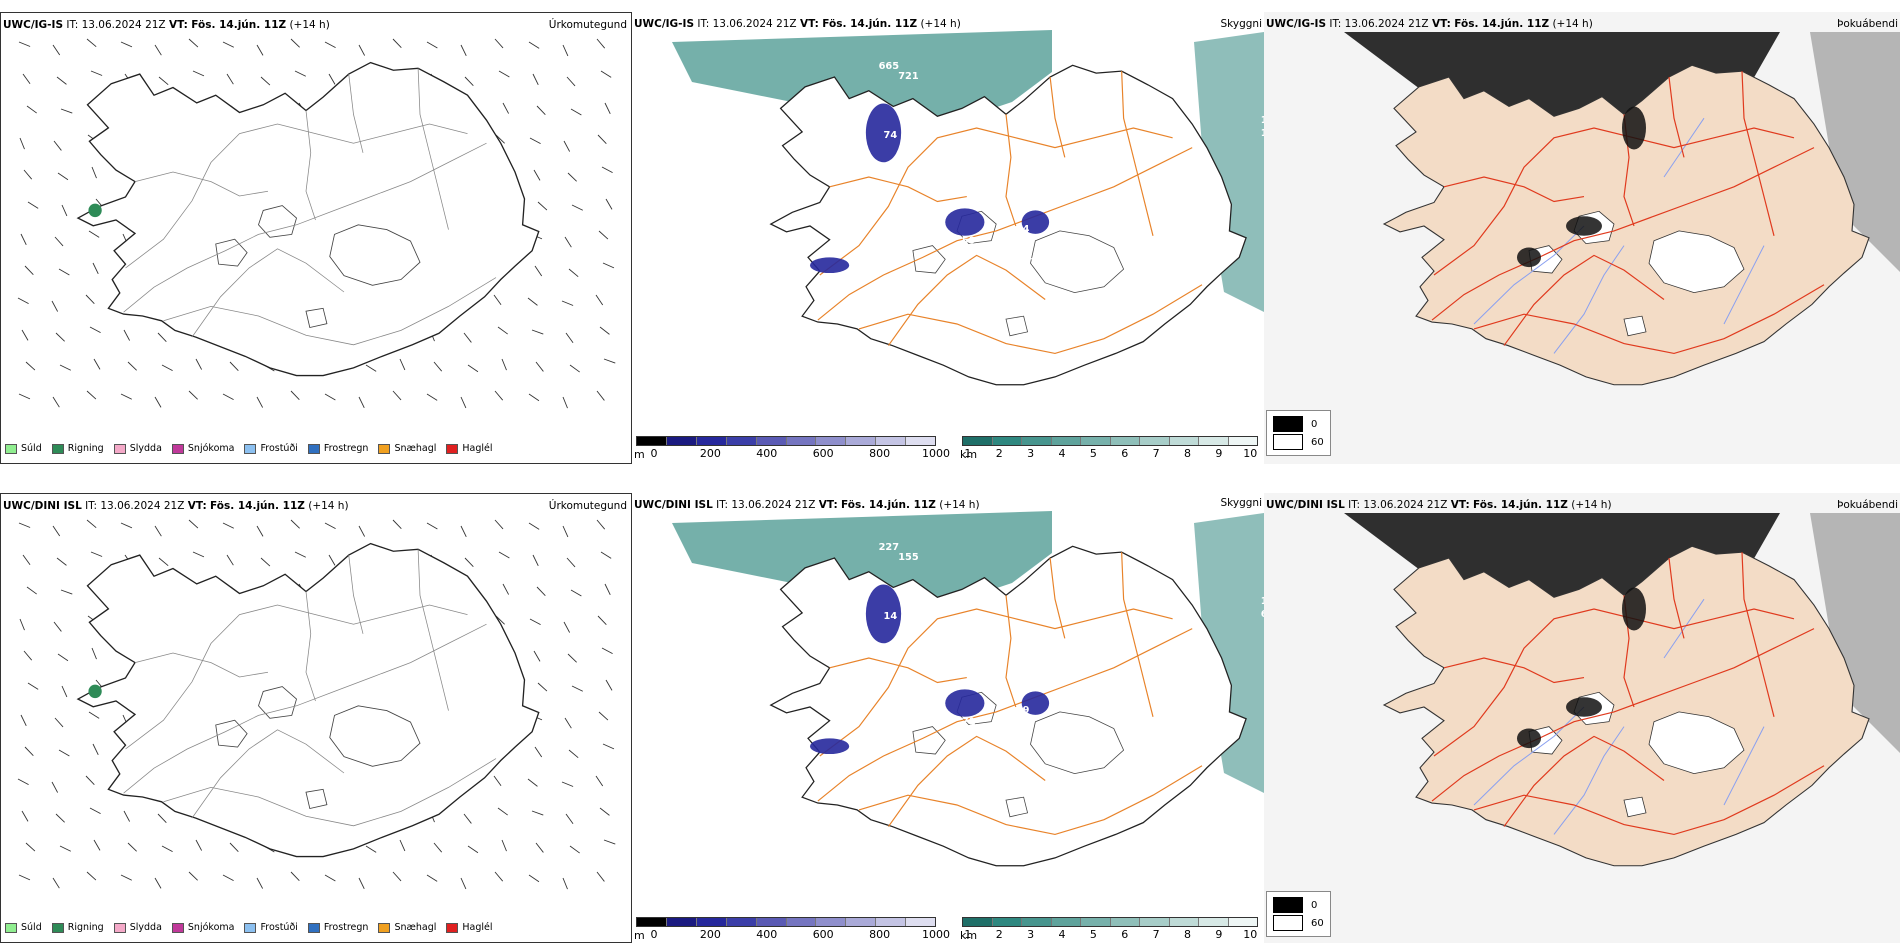 The image size is (1900, 950). Describe the element at coordinates (1288, 923) in the screenshot. I see `fog-legend-swatch` at that location.